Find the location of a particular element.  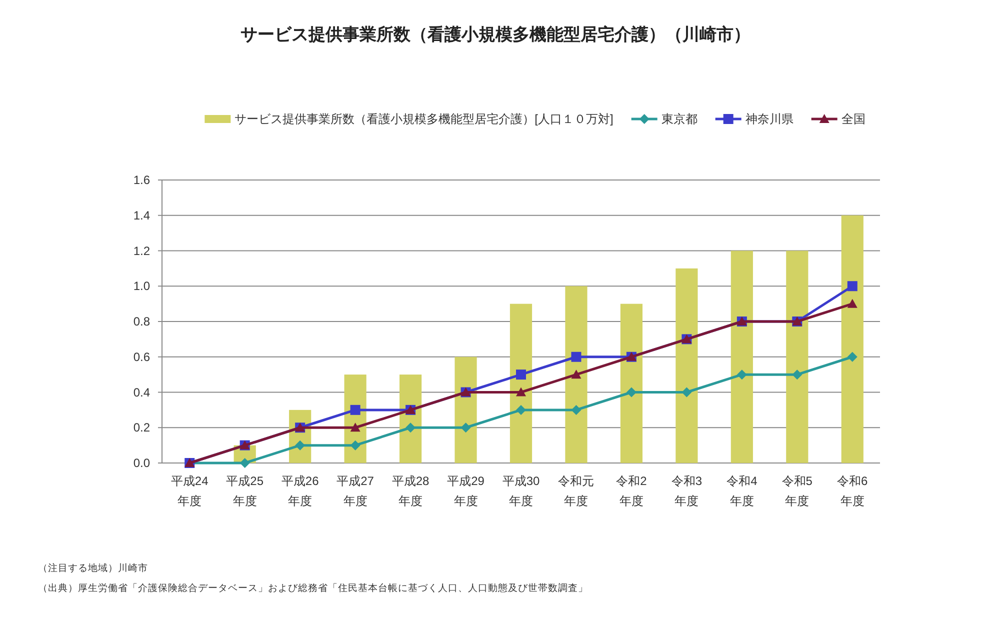

x-tick-label: 平成27年度 is located at coordinates (355, 491).